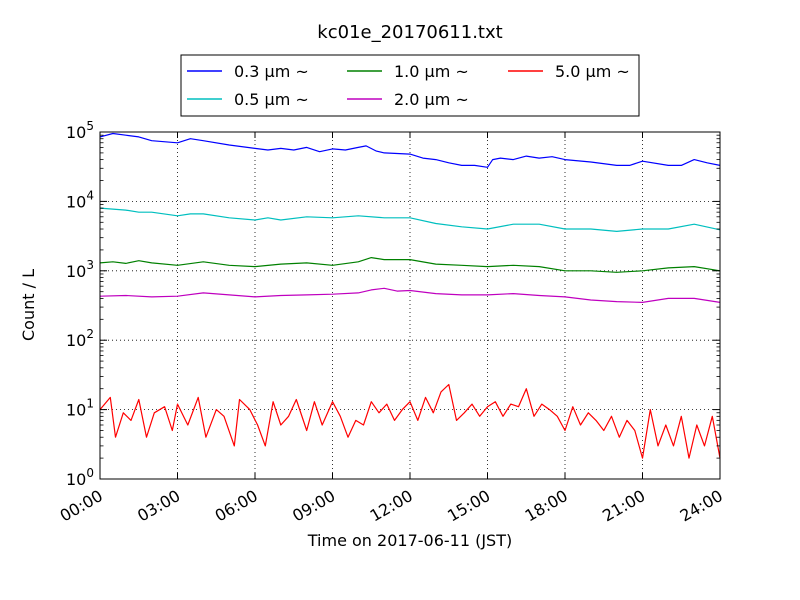 This screenshot has width=800, height=600. I want to click on y-tick-label: 10⁴, so click(80, 199).